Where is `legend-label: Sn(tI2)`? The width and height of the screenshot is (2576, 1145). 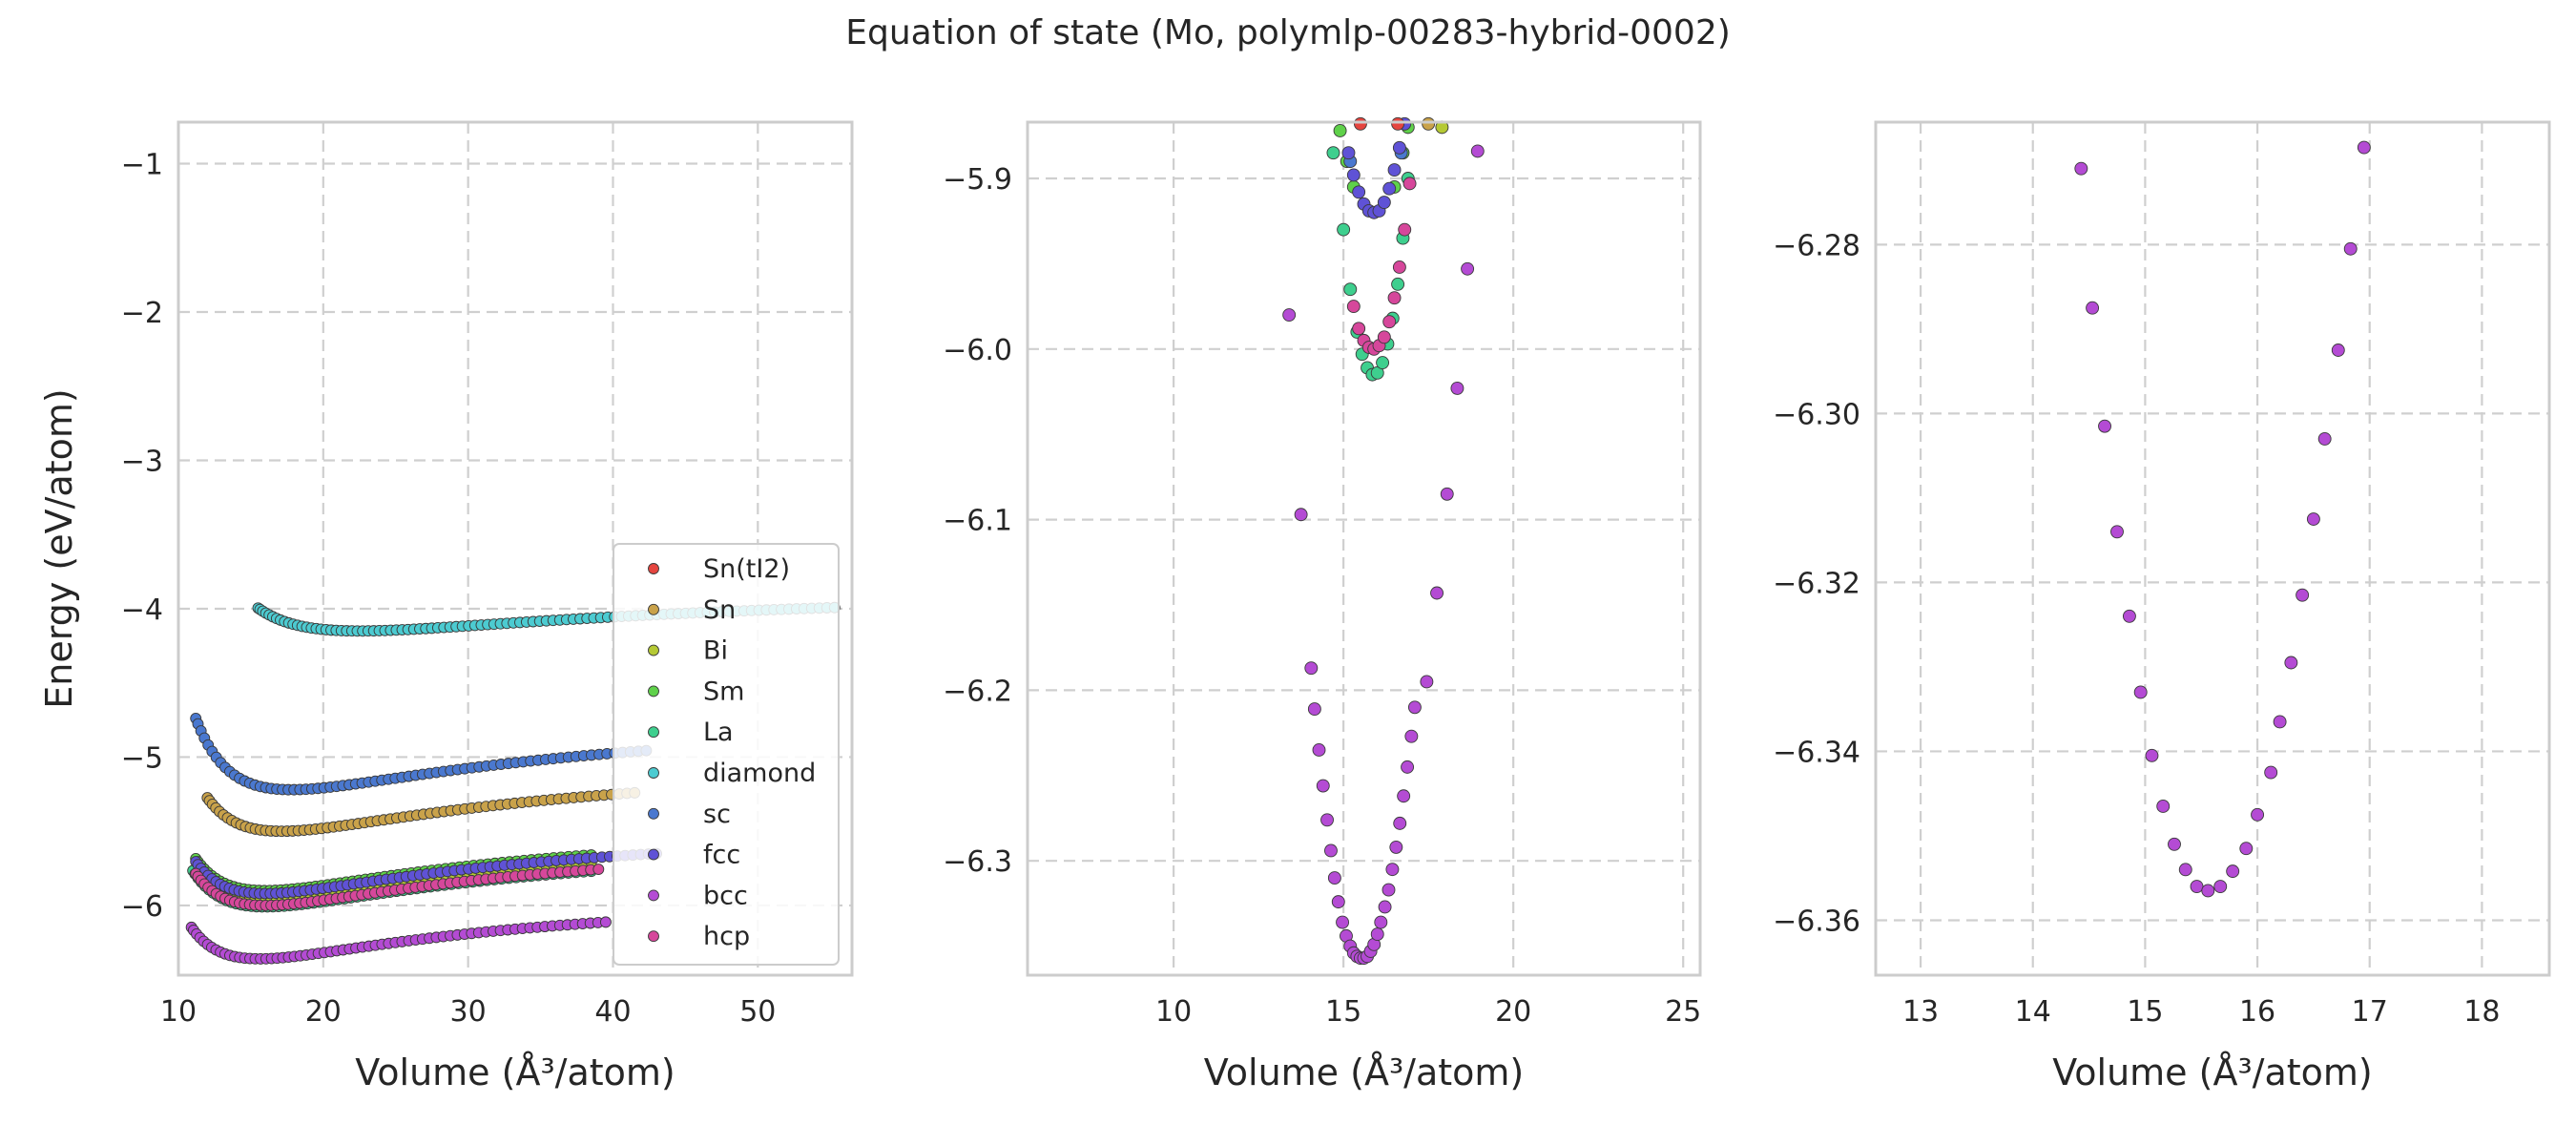
legend-label: Sn(tI2) is located at coordinates (746, 569).